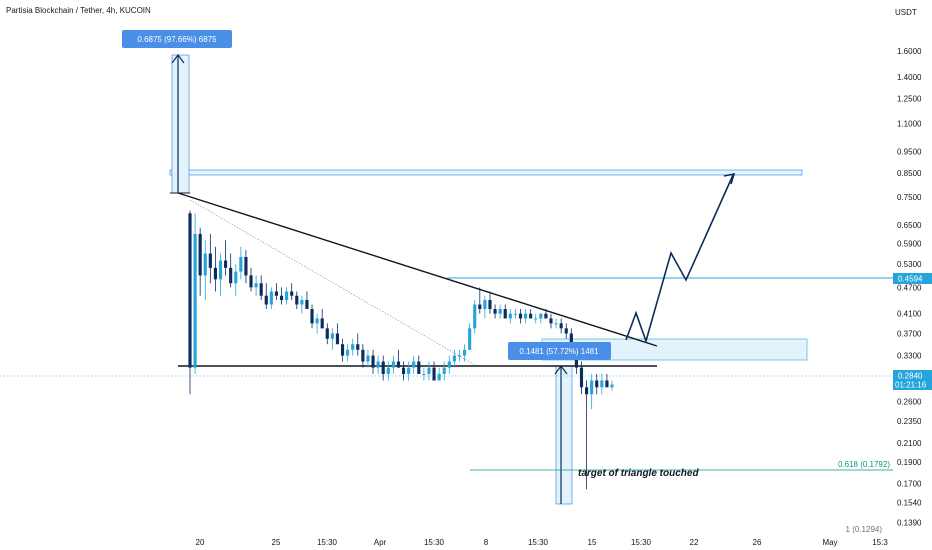 The height and width of the screenshot is (550, 932). Describe the element at coordinates (78, 10) in the screenshot. I see `chart-title: Partisia Blockchain / Tether, 4h, KUCOIN` at that location.